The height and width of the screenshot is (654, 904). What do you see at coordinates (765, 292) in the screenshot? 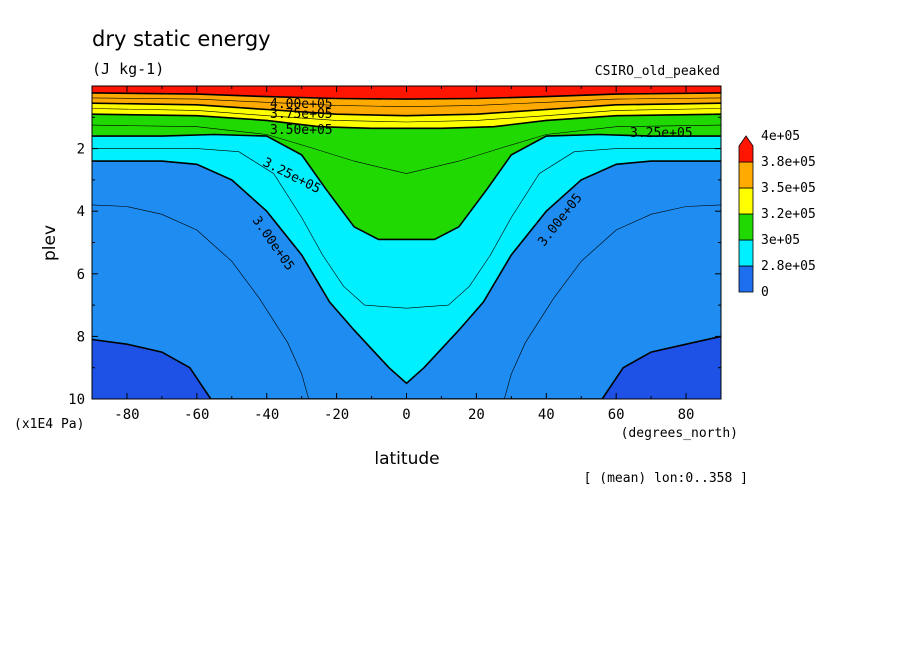
I see `colorbar-label: 0` at bounding box center [765, 292].